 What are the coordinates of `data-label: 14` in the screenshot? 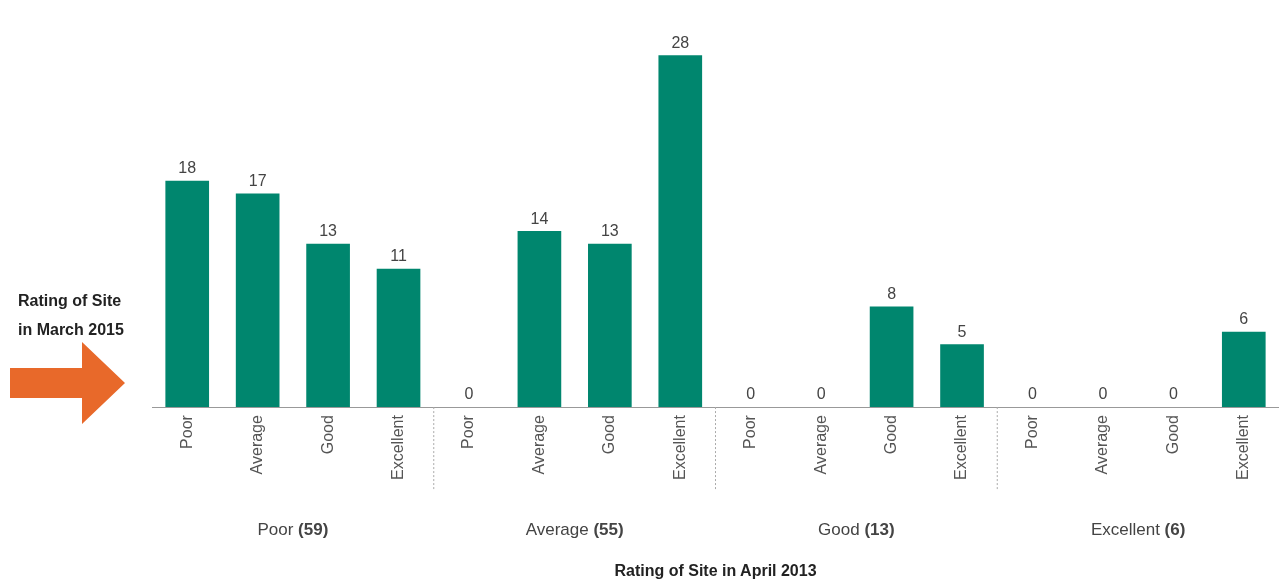 It's located at (539, 218).